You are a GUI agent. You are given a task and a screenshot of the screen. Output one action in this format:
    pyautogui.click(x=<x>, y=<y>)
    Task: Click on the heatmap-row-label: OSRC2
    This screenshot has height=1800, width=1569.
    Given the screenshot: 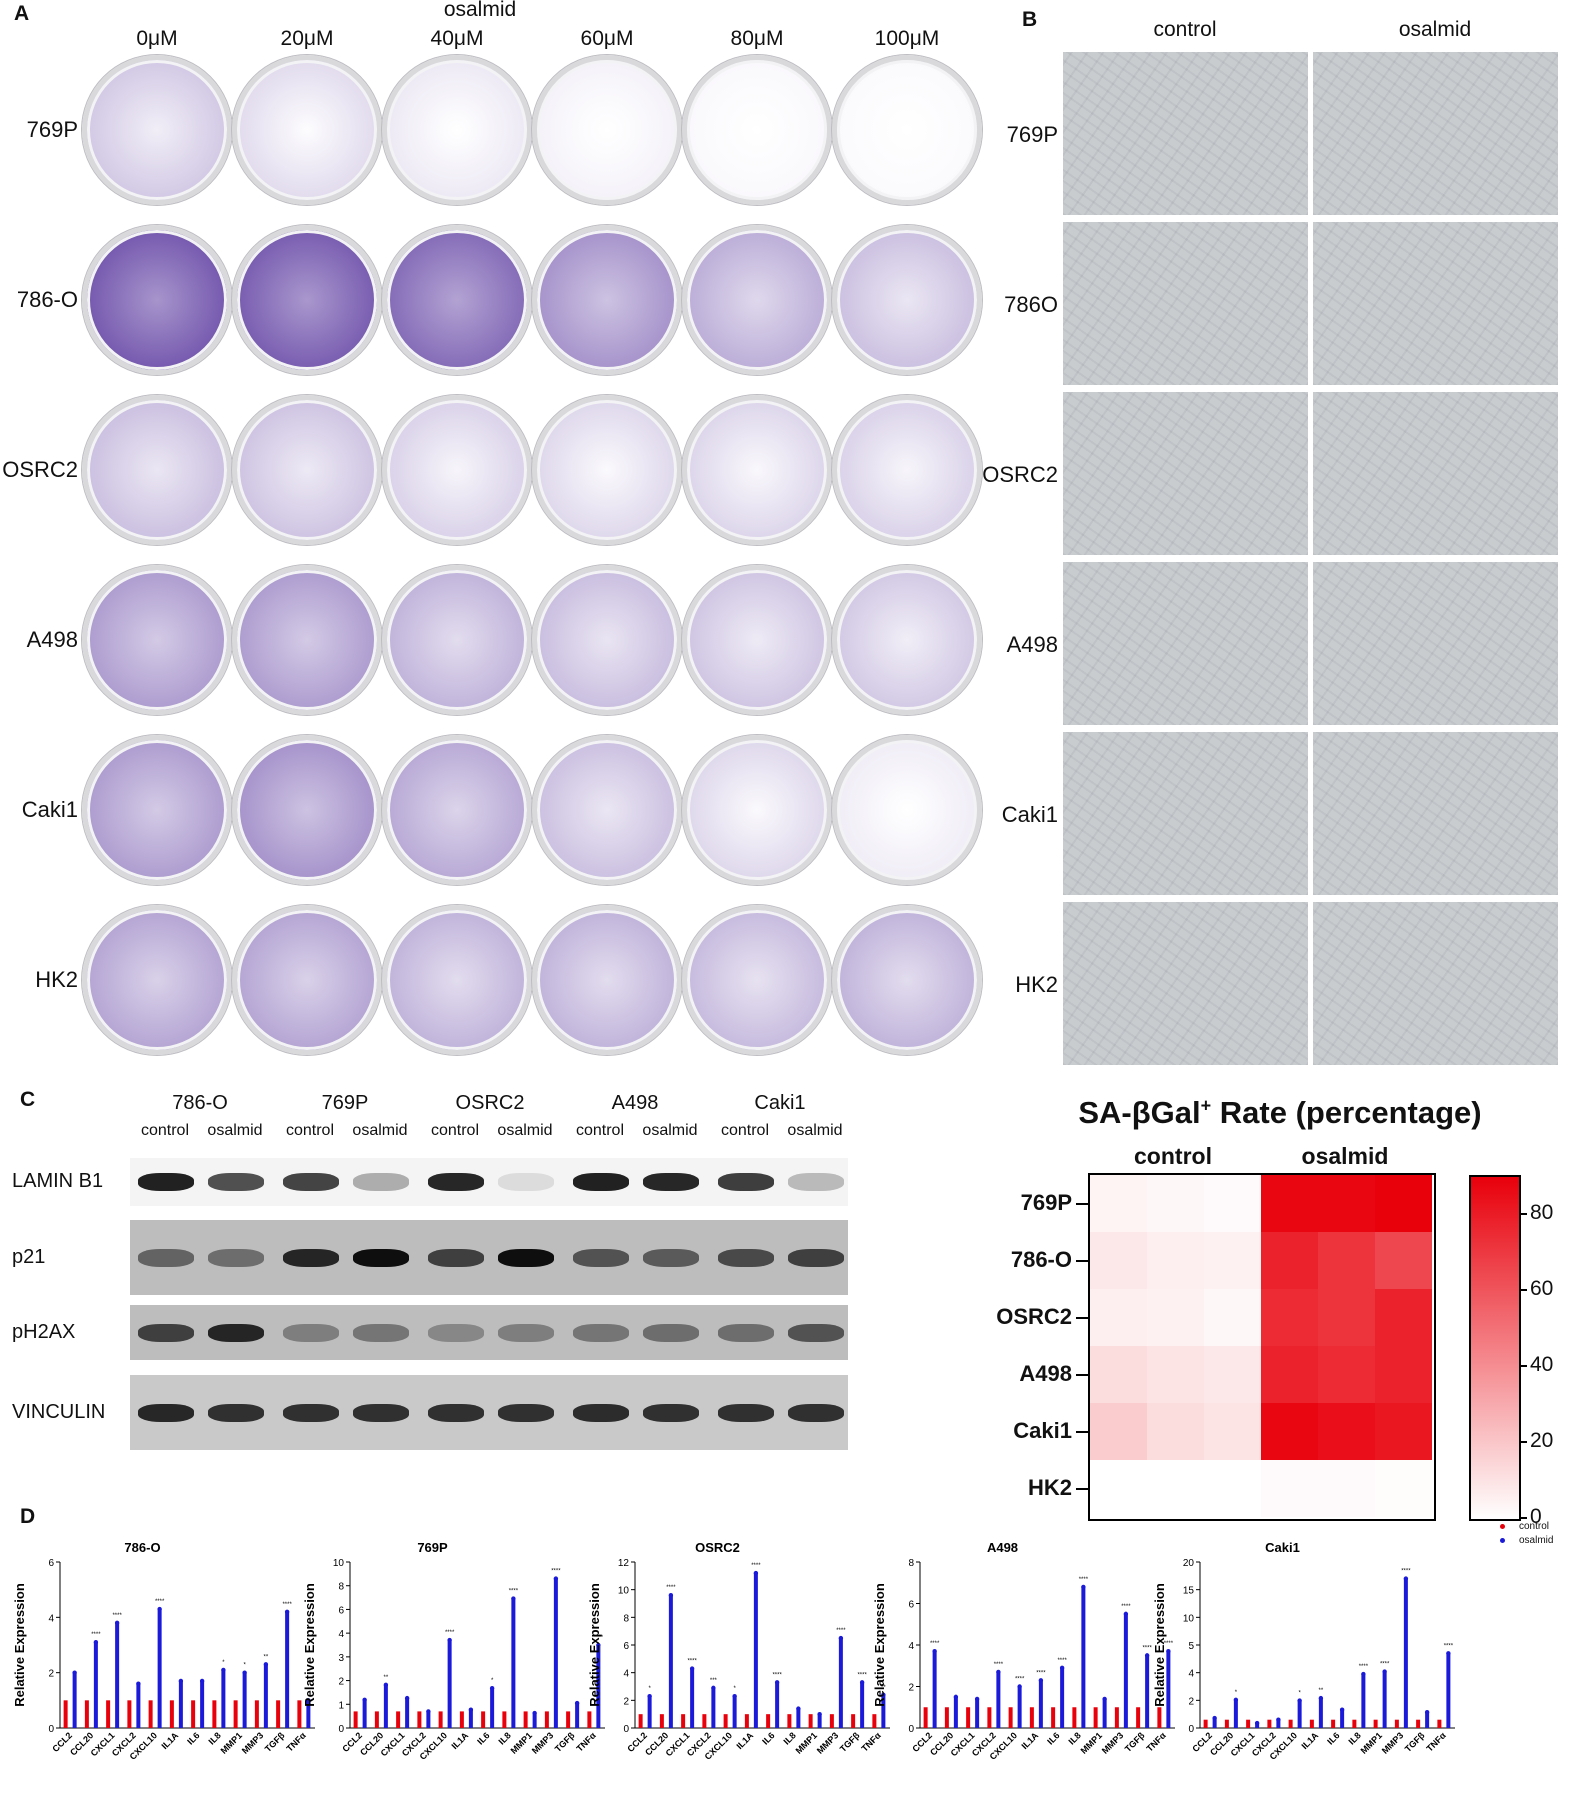 What is the action you would take?
    pyautogui.click(x=1034, y=1316)
    